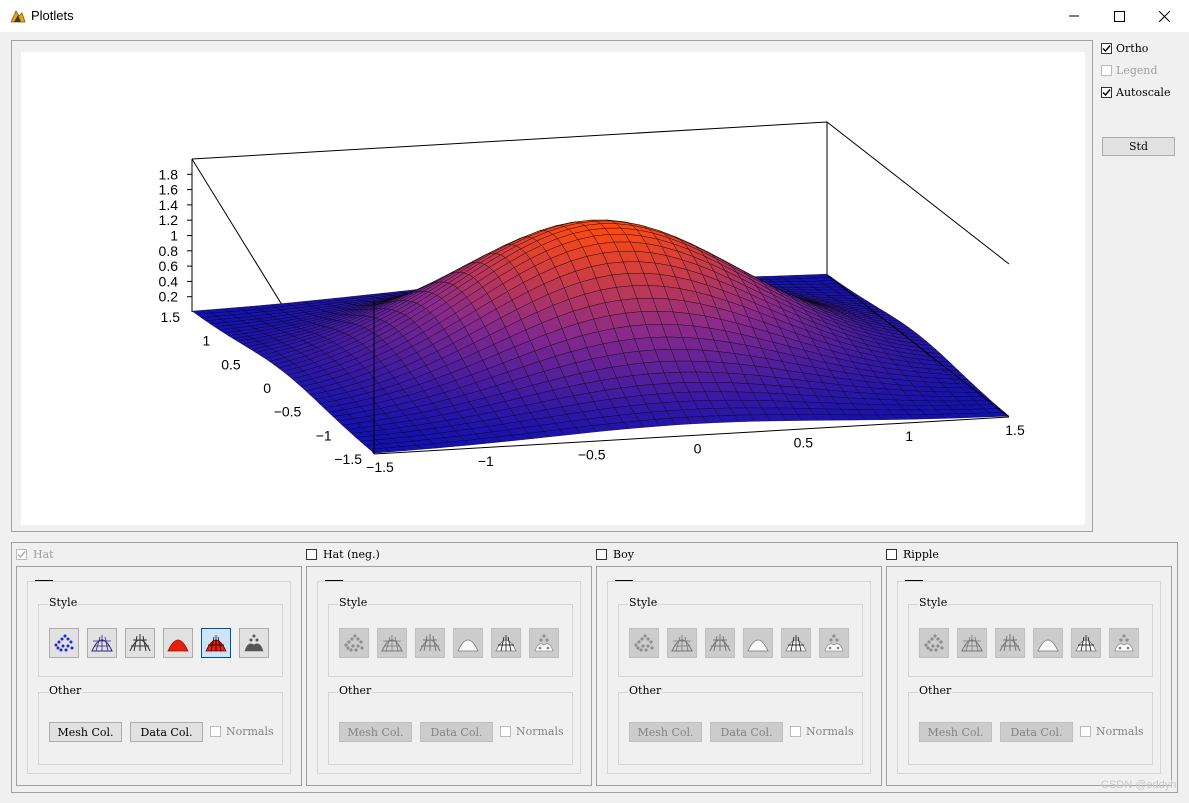 The width and height of the screenshot is (1189, 803). Describe the element at coordinates (1129, 70) in the screenshot. I see `legend-option: Legend` at that location.